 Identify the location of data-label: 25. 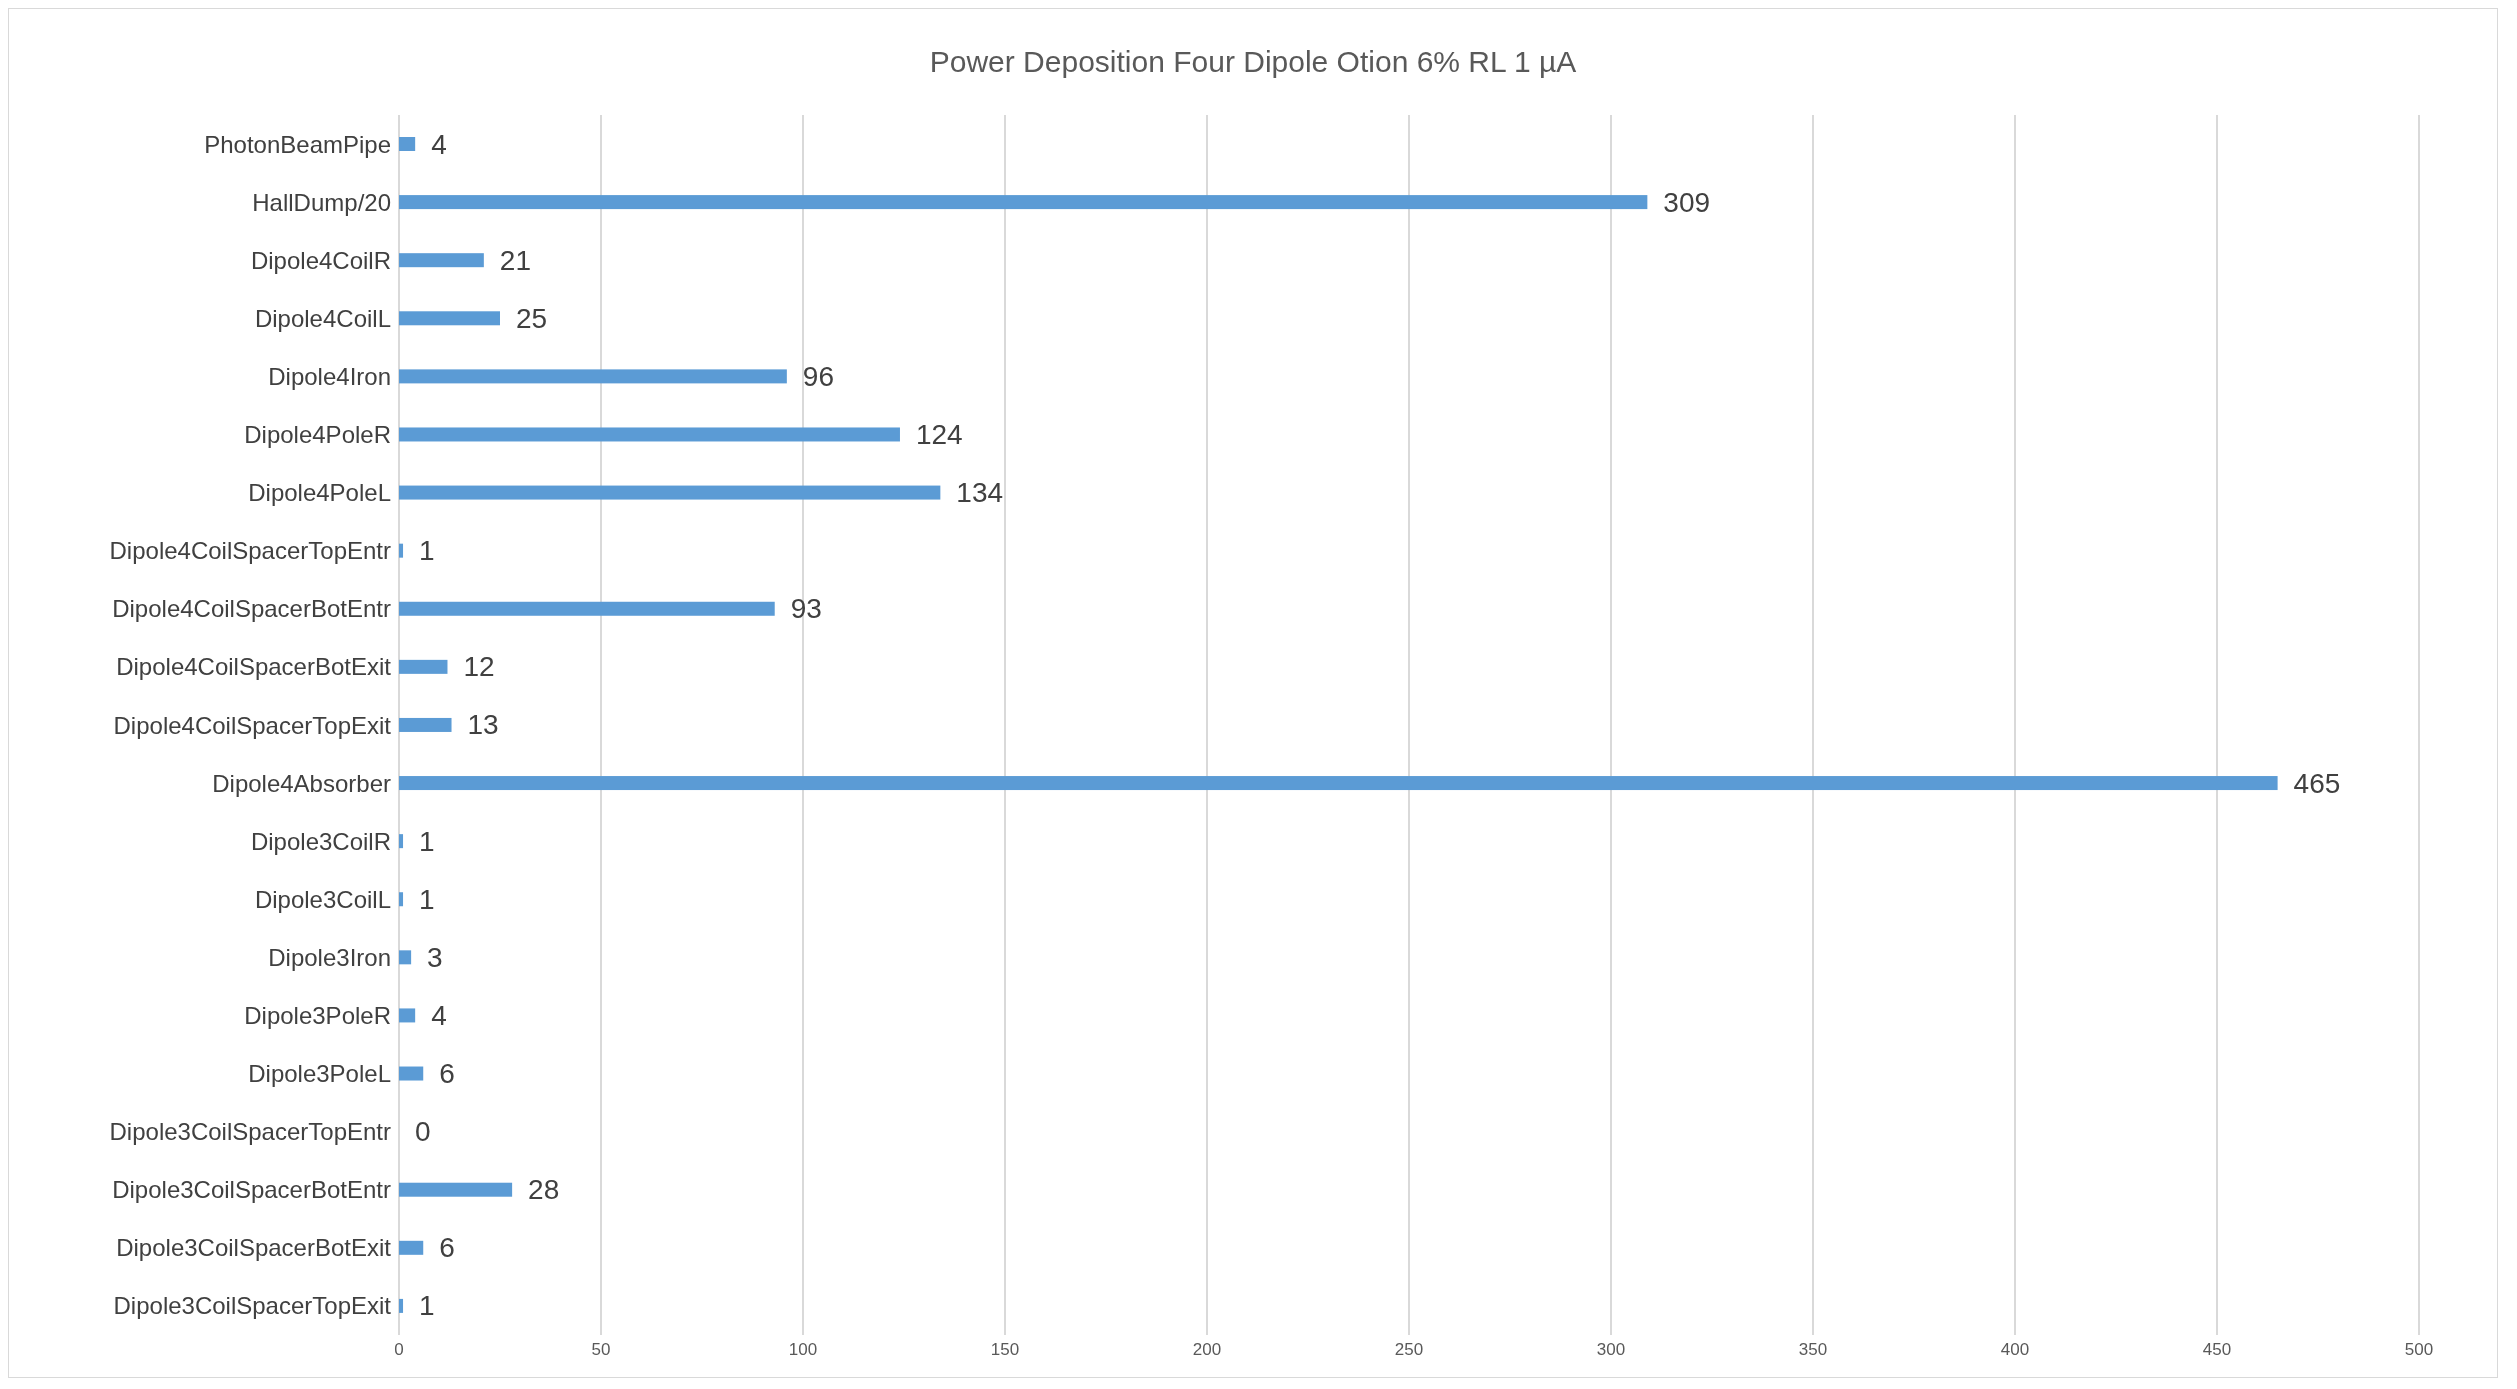
(532, 318).